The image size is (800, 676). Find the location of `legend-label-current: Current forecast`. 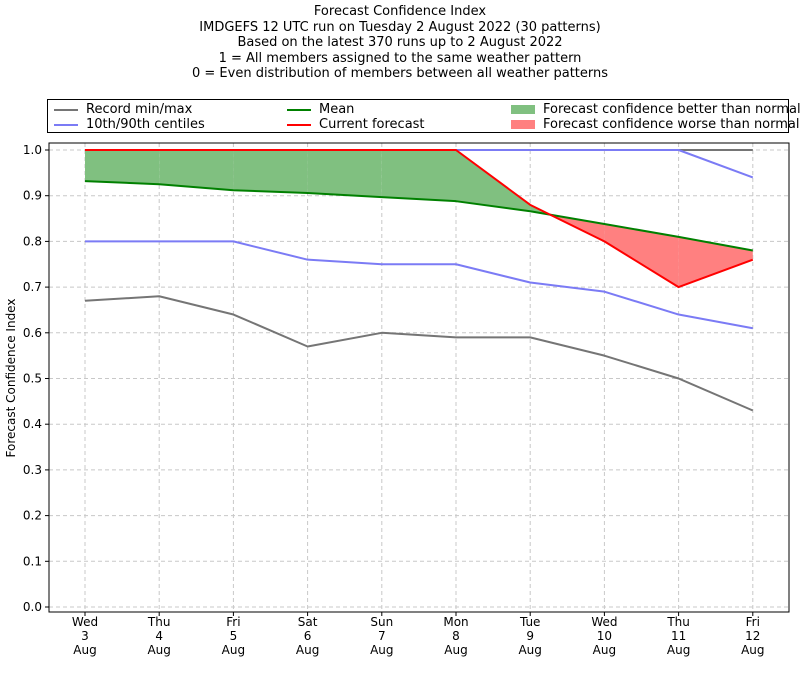

legend-label-current: Current forecast is located at coordinates (372, 124).